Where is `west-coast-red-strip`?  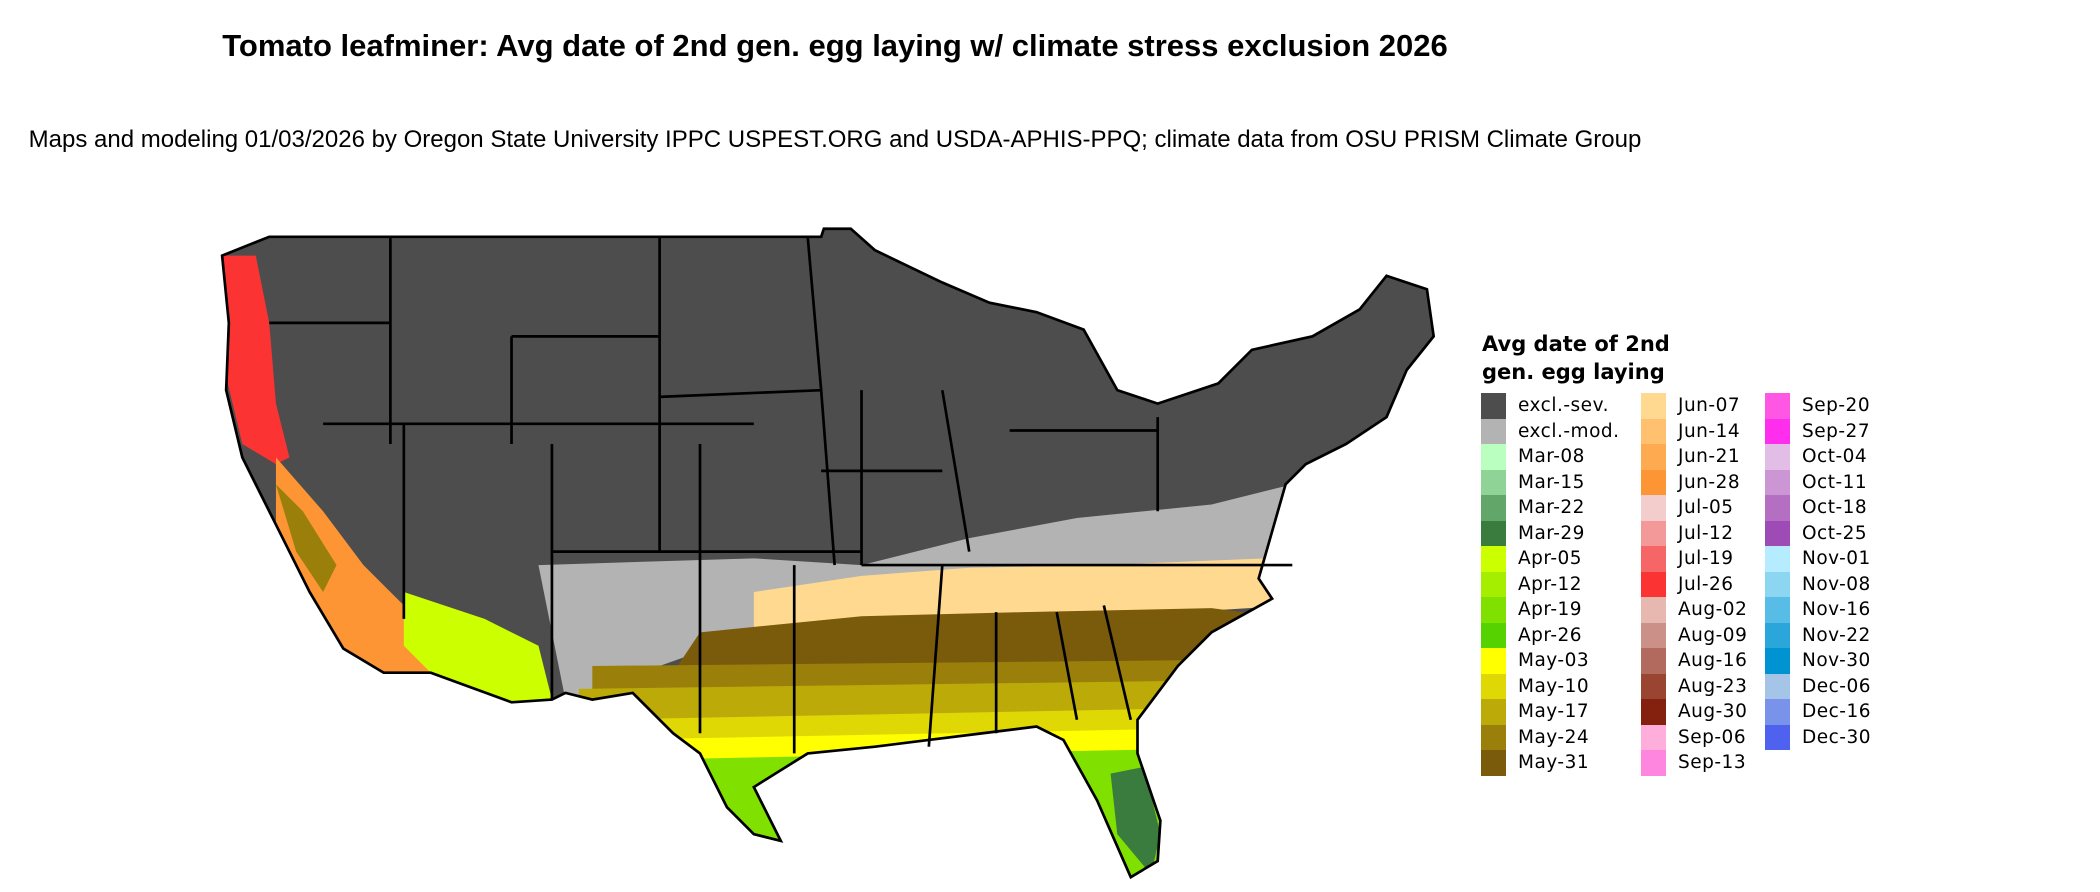
west-coast-red-strip is located at coordinates (256, 360).